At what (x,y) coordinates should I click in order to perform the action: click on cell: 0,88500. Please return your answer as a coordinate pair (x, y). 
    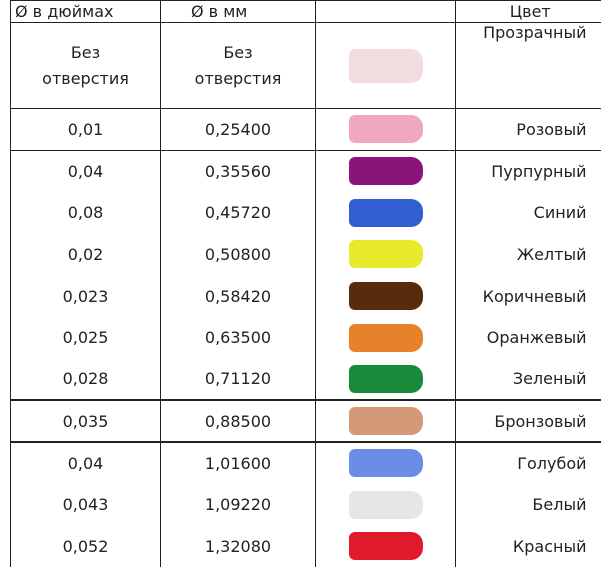
    Looking at the image, I should click on (238, 421).